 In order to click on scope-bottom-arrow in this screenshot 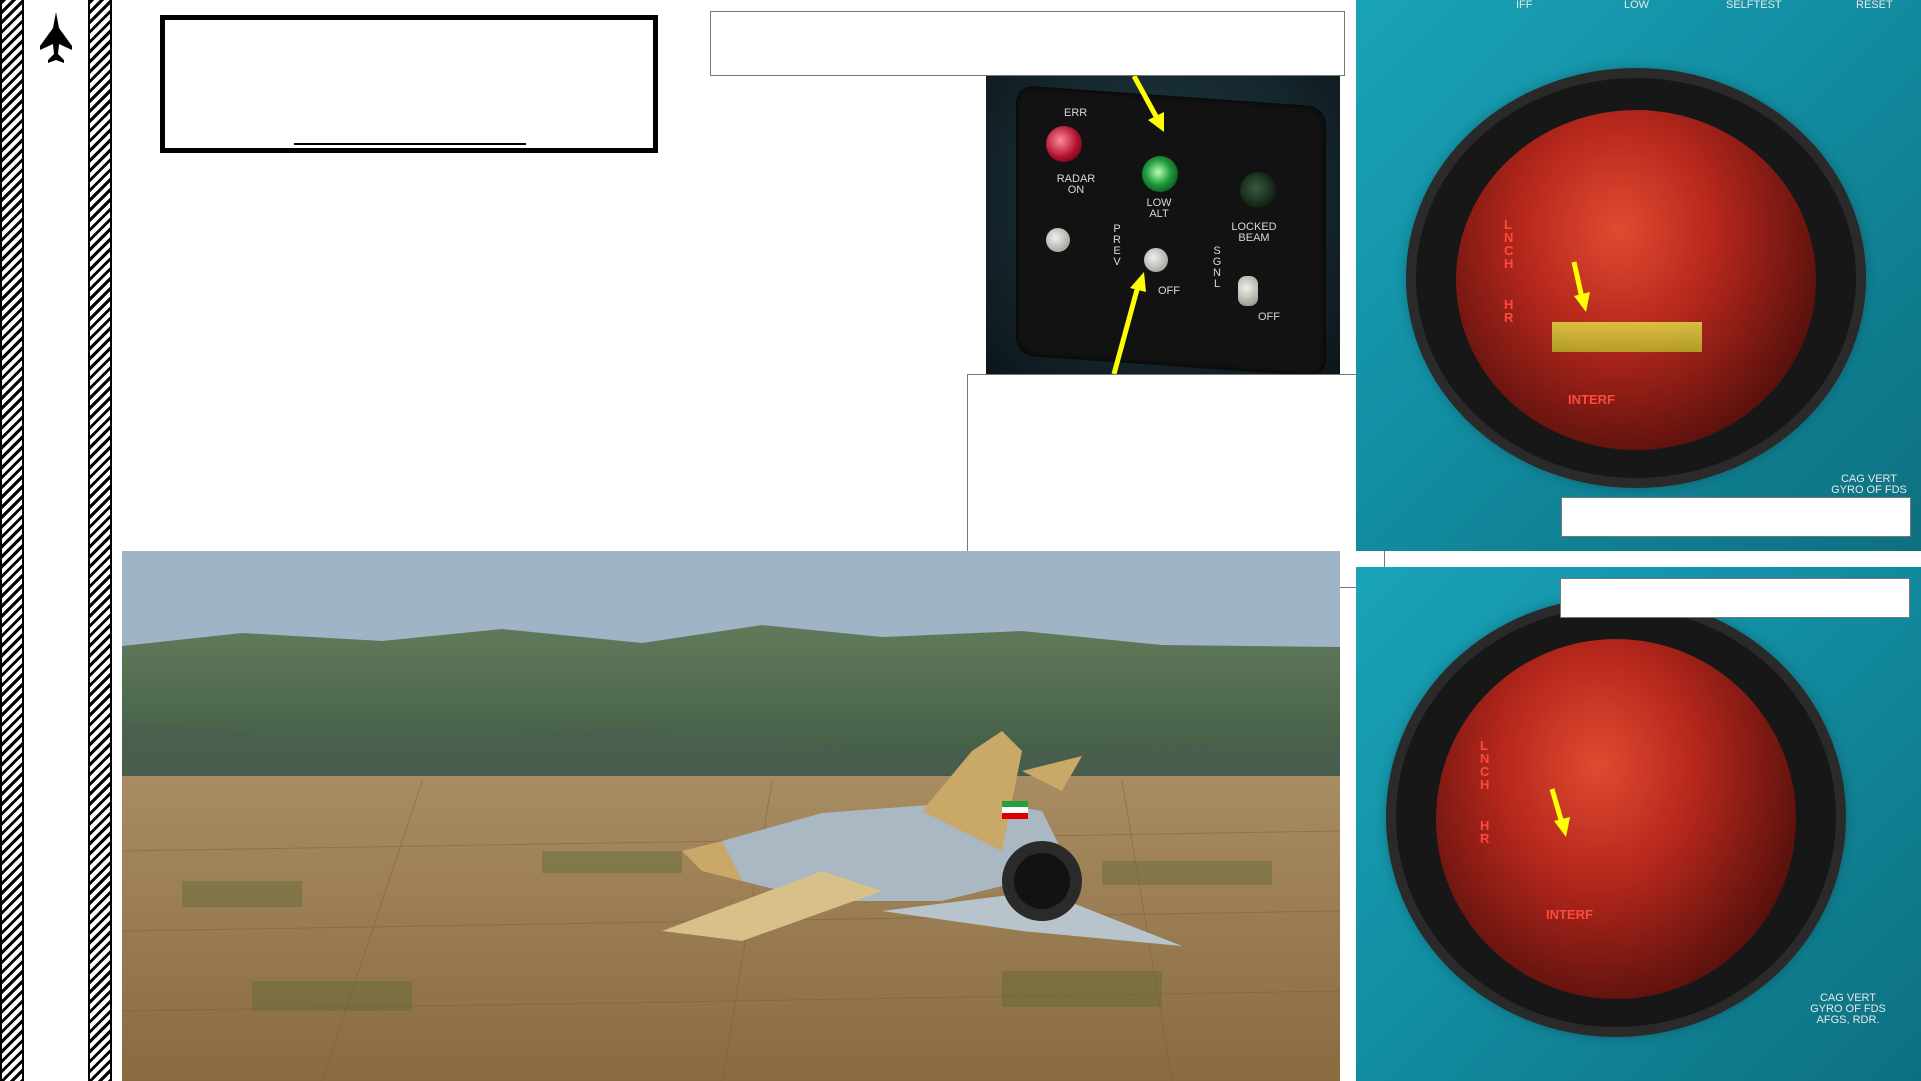, I will do `click(1638, 824)`.